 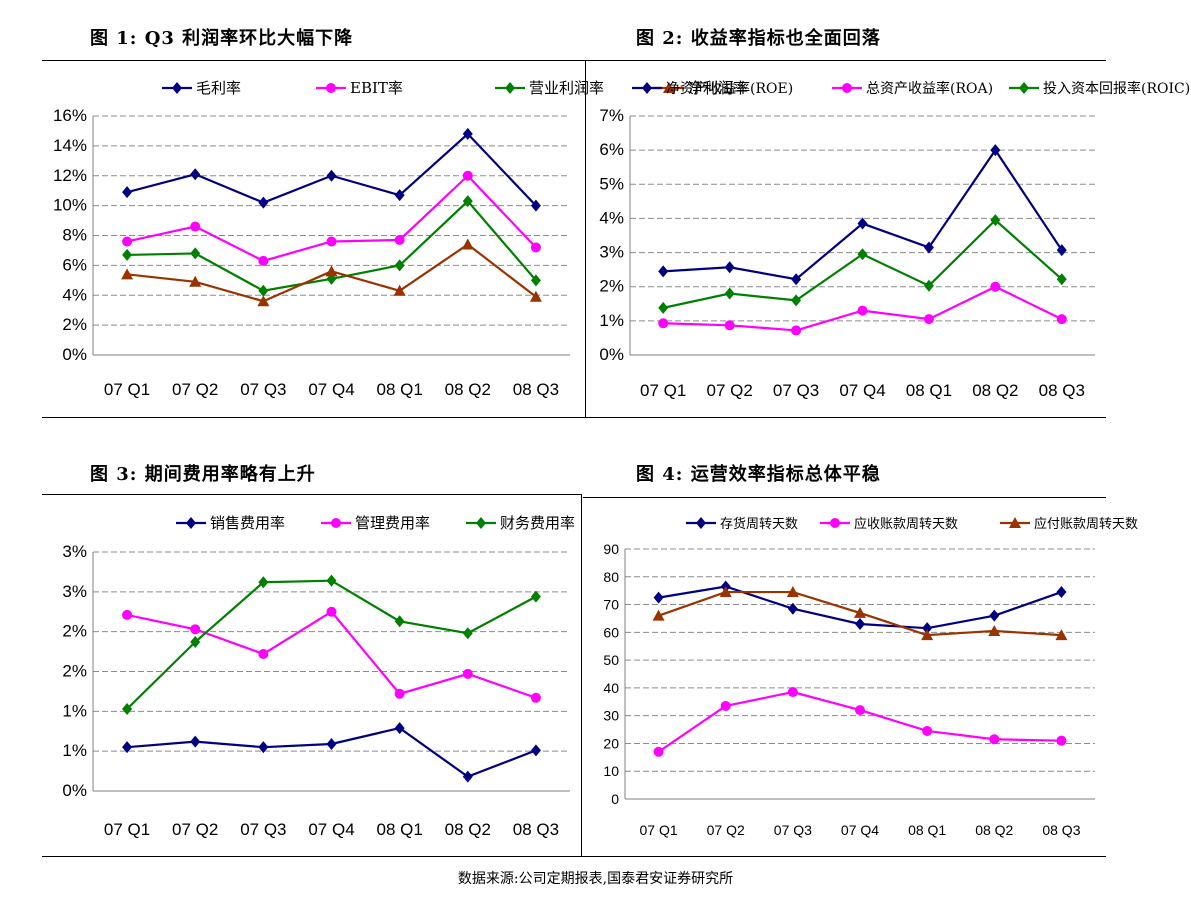 What do you see at coordinates (844, 497) in the screenshot?
I see `bottom-right-top-border` at bounding box center [844, 497].